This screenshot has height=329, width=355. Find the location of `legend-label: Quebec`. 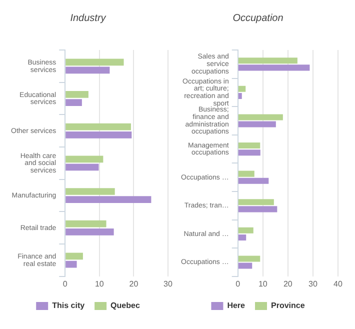

legend-label: Quebec is located at coordinates (125, 305).